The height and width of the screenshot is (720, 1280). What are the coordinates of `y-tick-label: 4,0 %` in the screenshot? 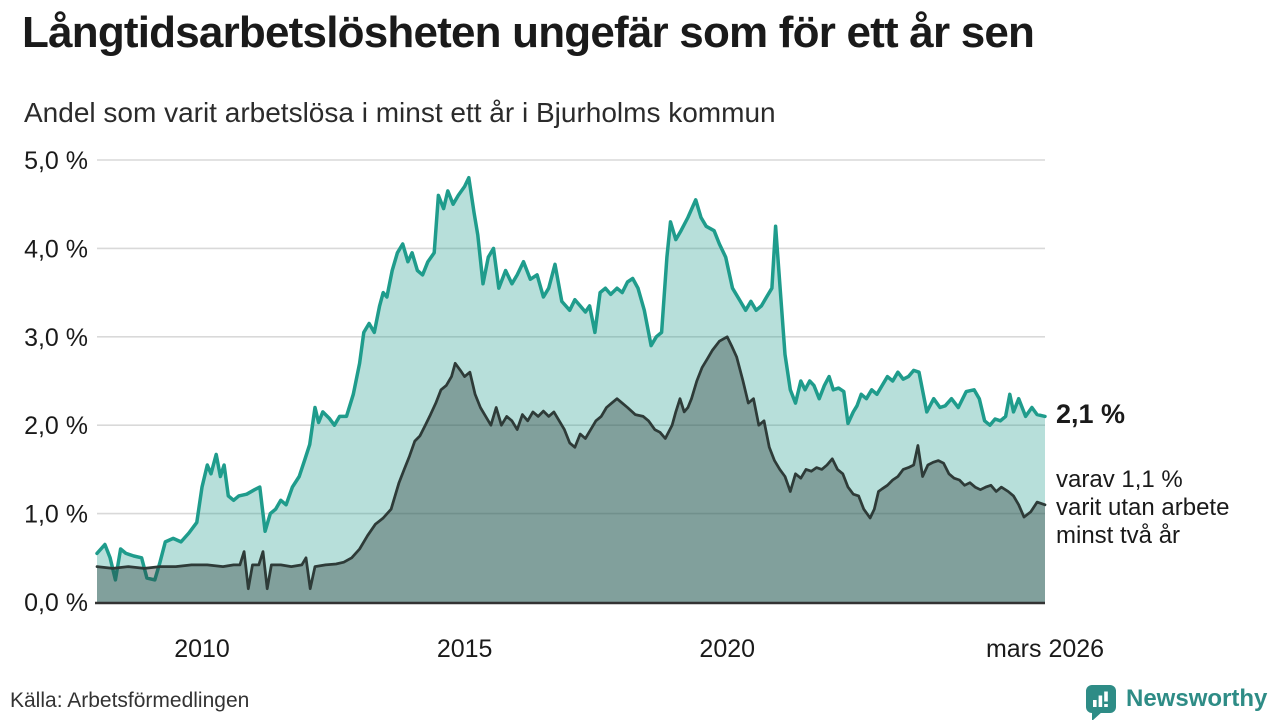 It's located at (56, 249).